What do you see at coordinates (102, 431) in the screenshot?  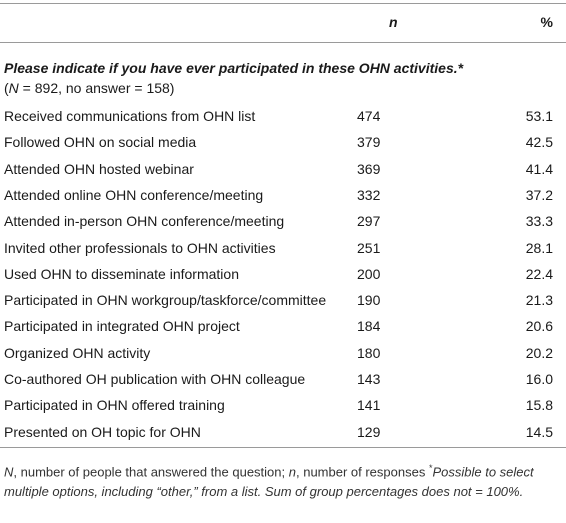 I see `row-label: Presented on OH topic for OHN` at bounding box center [102, 431].